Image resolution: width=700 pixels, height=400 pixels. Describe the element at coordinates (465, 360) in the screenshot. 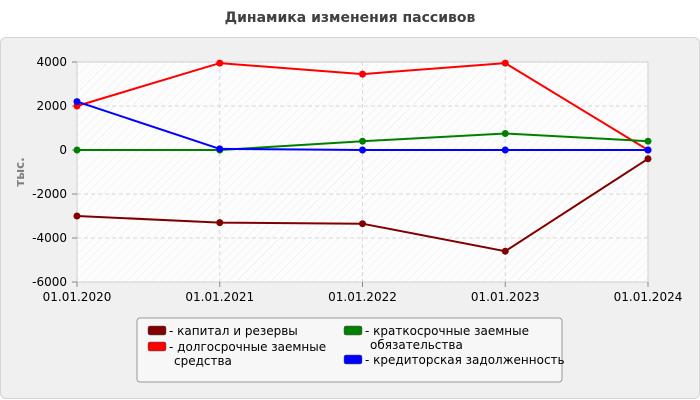

I see `legend-label-3: - кредиторская задолженность` at that location.